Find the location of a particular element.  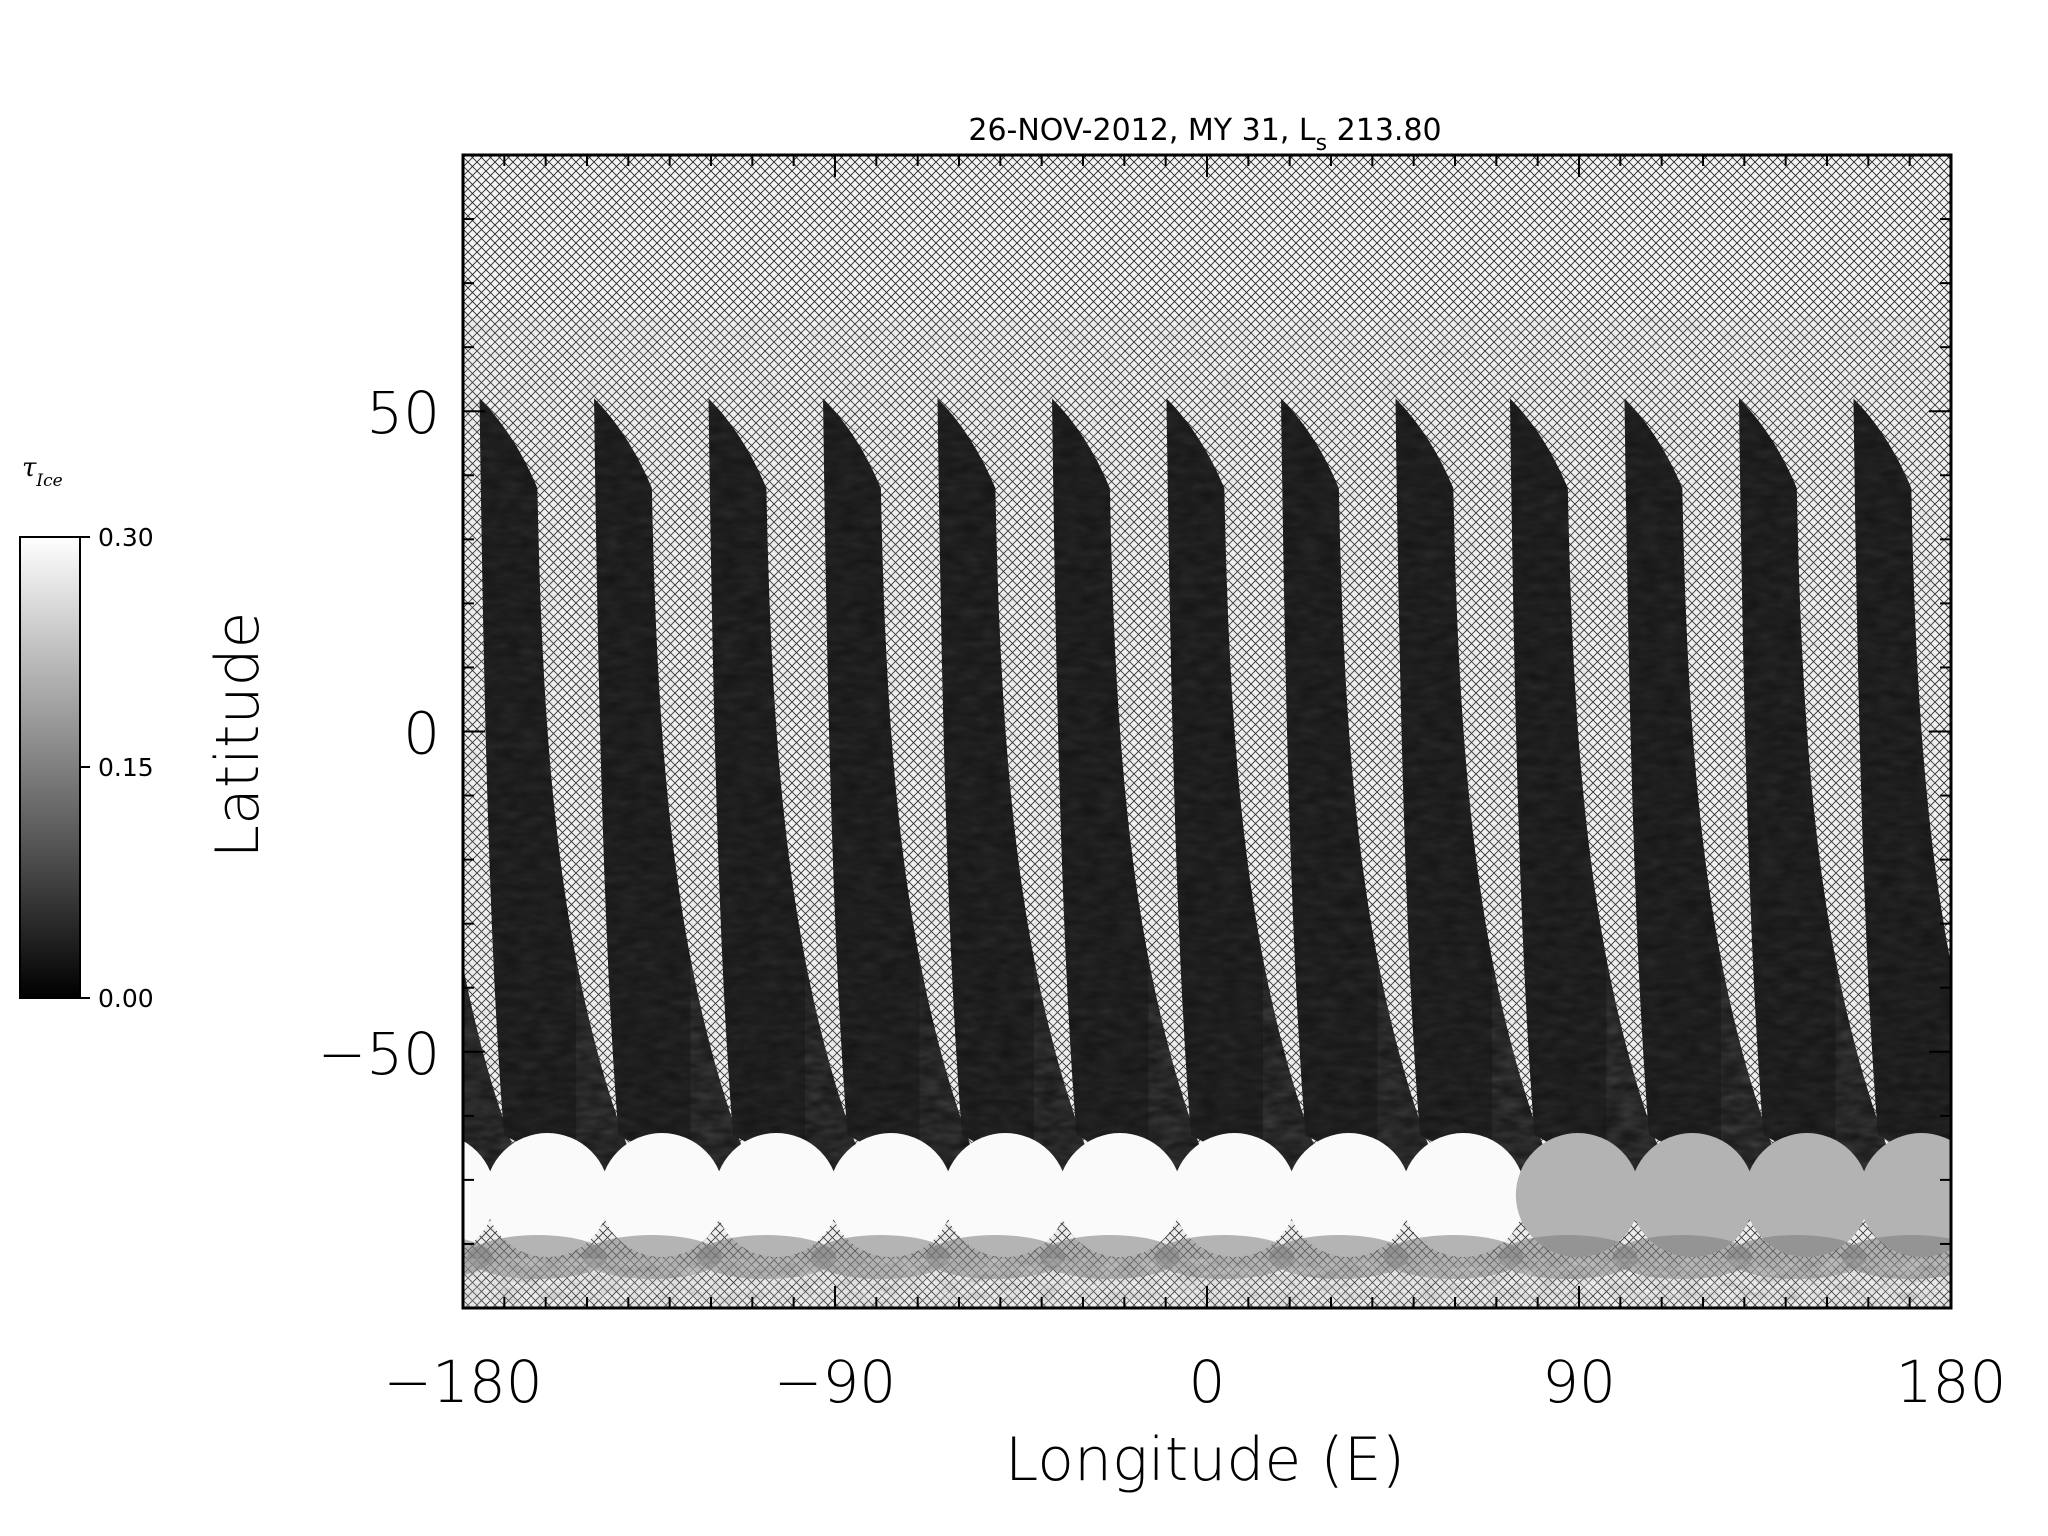

y-tick-label: −50 is located at coordinates (379, 1054).